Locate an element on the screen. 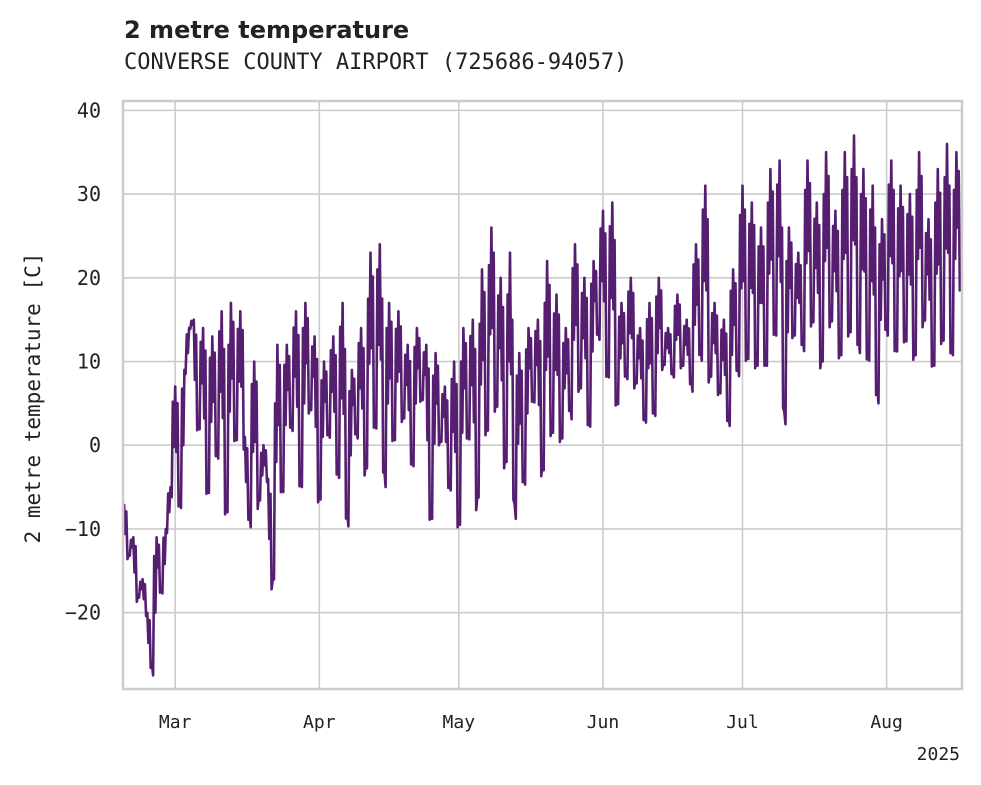 The height and width of the screenshot is (785, 981). x-year-label: 2025 is located at coordinates (938, 754).